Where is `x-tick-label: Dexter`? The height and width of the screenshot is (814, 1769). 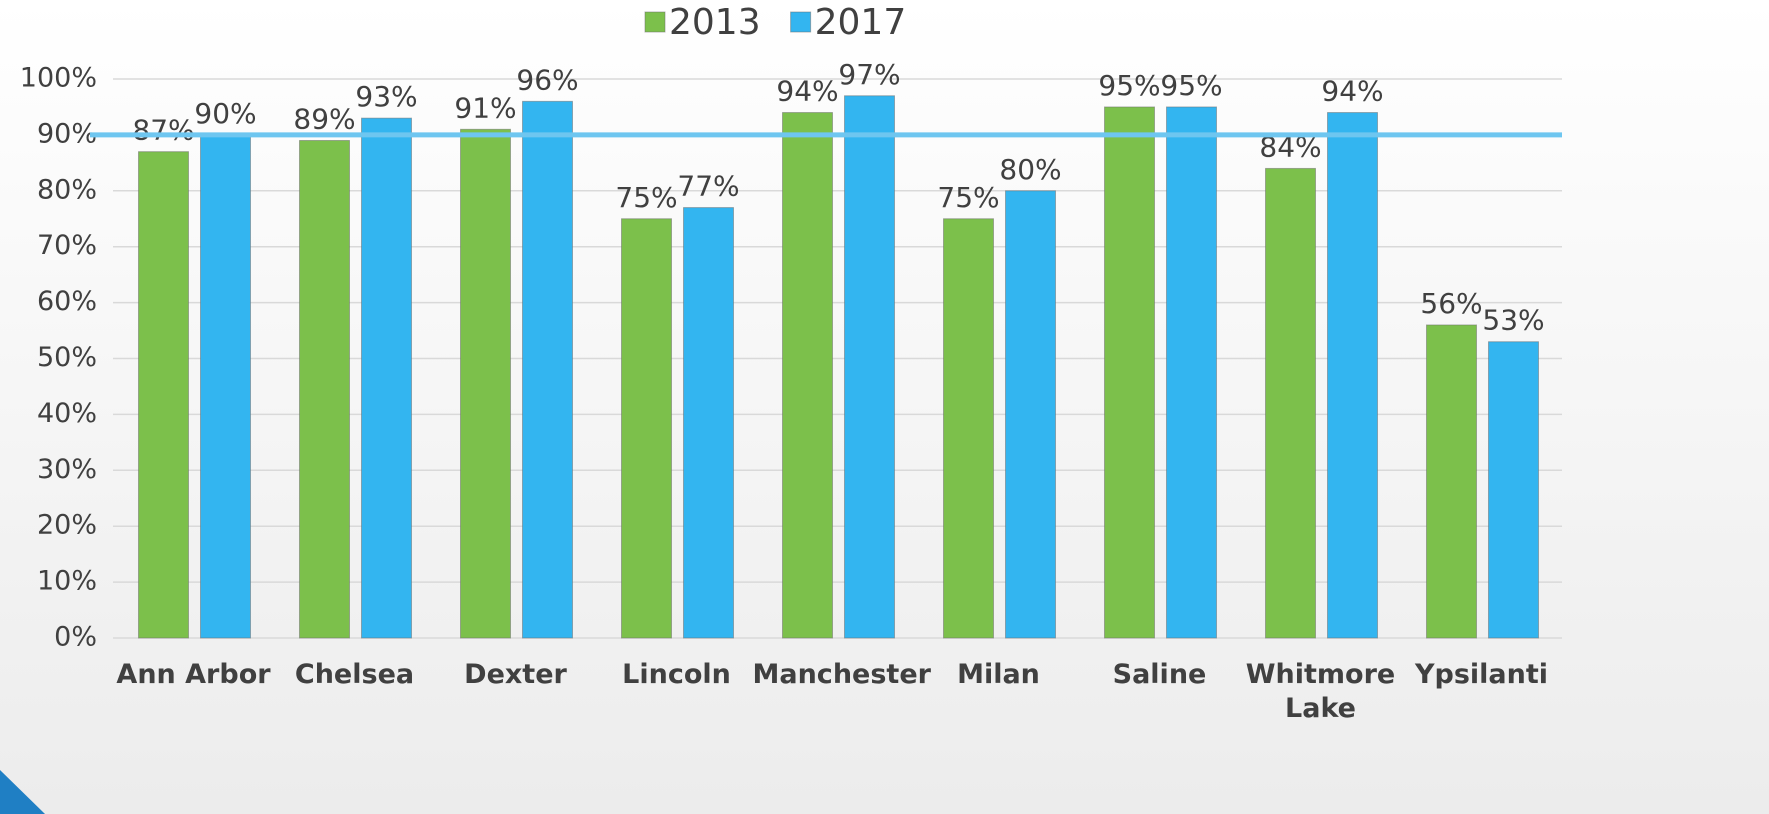
x-tick-label: Dexter is located at coordinates (515, 674).